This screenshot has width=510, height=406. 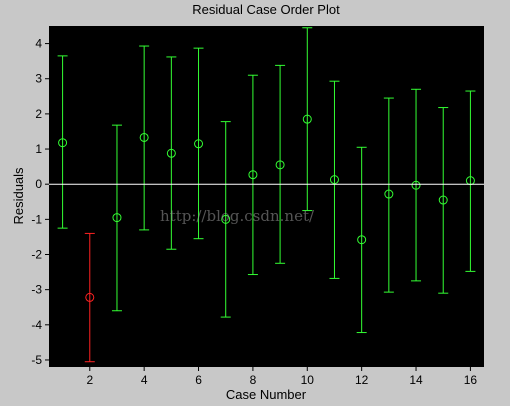 I want to click on watermark: http://blog.csdn.net/, so click(x=237, y=216).